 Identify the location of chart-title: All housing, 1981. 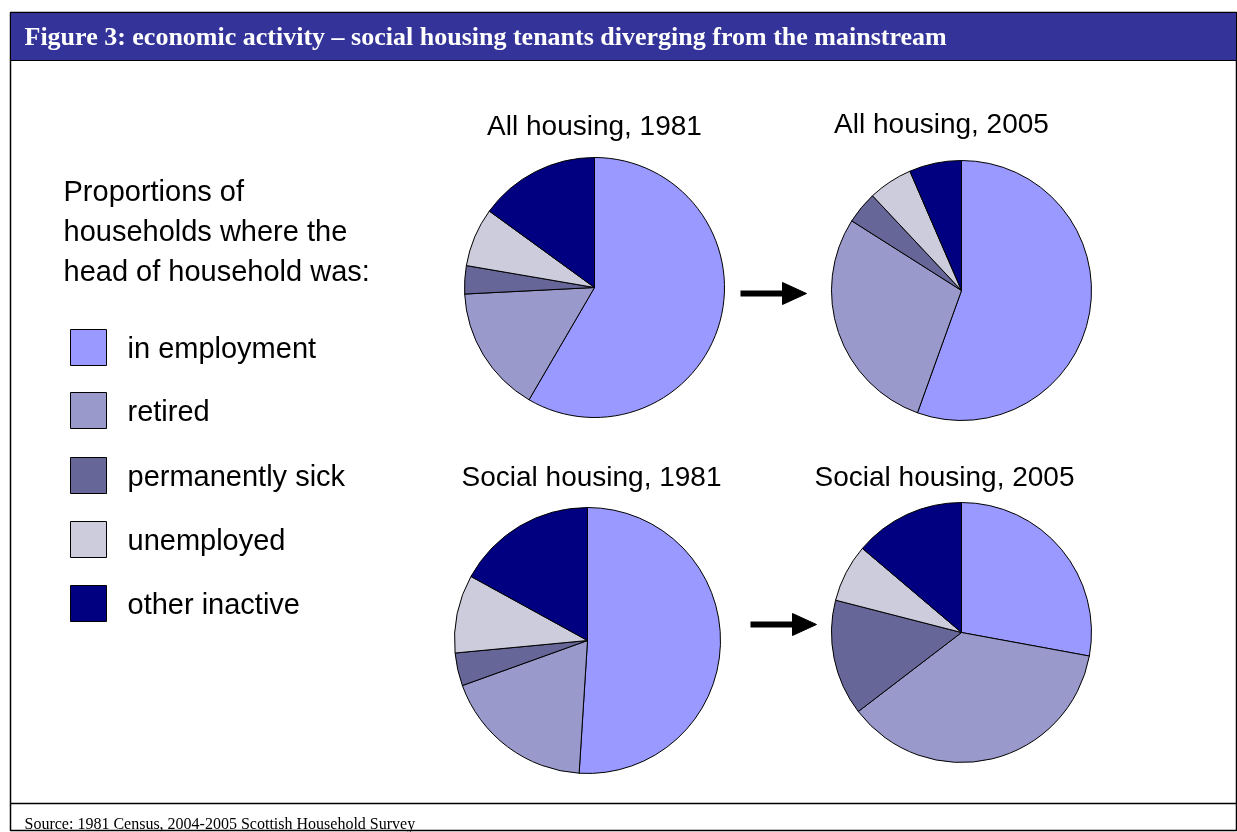
(594, 125).